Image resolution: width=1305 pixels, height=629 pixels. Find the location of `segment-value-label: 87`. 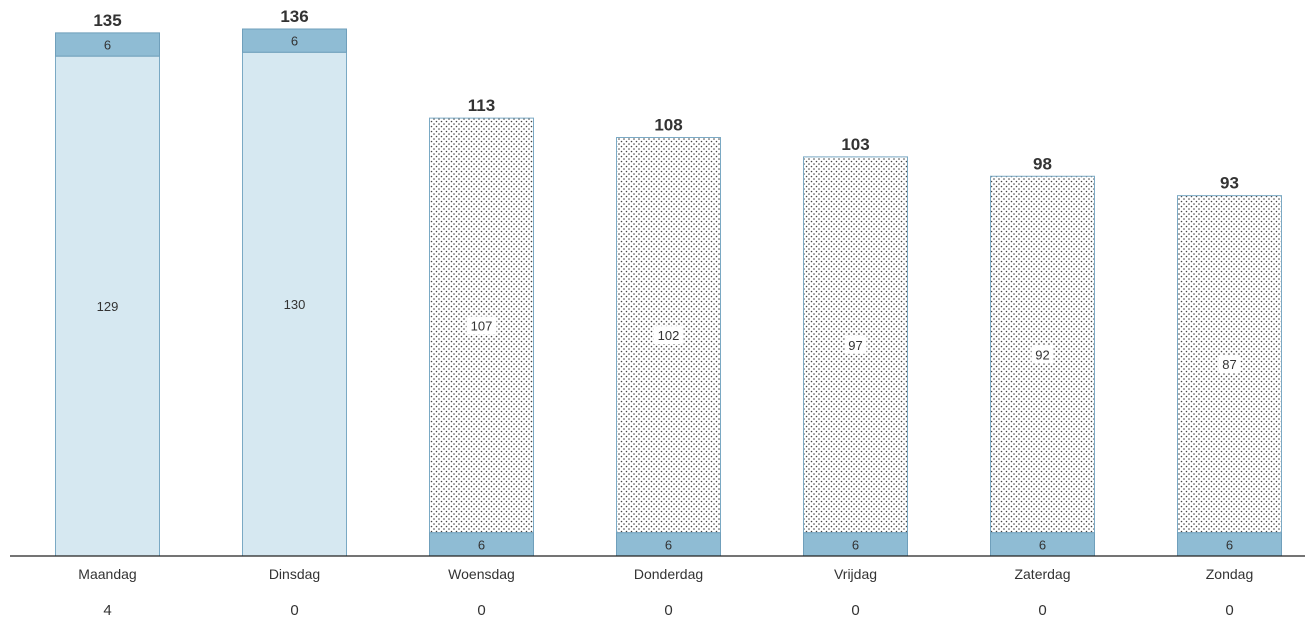

segment-value-label: 87 is located at coordinates (1229, 364).